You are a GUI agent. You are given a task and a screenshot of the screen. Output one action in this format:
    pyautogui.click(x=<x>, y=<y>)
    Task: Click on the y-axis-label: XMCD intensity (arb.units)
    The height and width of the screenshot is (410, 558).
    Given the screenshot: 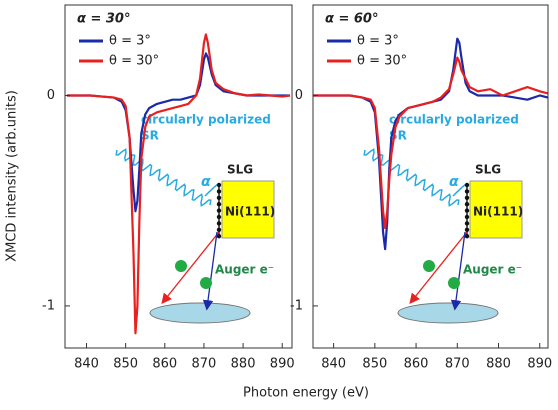 What is the action you would take?
    pyautogui.click(x=12, y=176)
    